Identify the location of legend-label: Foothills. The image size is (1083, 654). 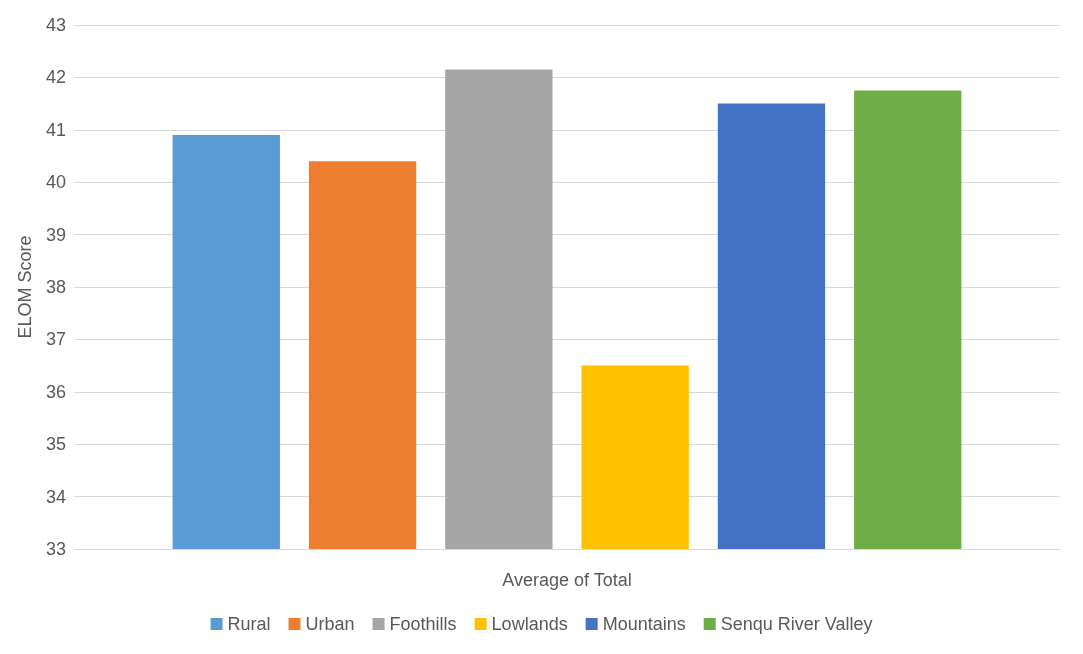
(423, 624).